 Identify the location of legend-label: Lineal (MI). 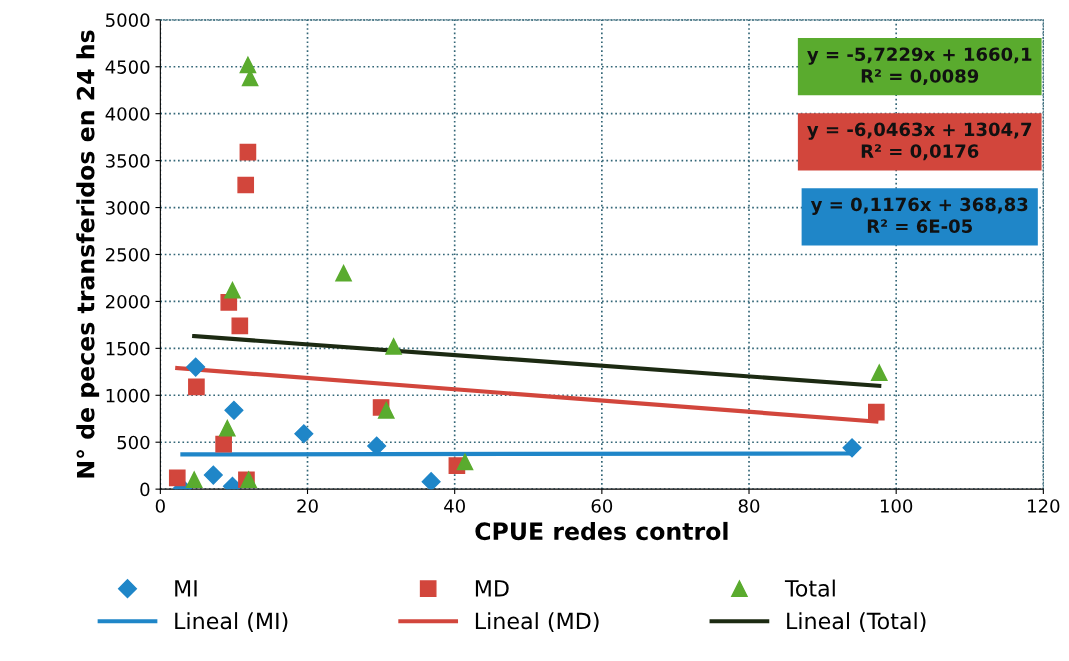
(231, 622).